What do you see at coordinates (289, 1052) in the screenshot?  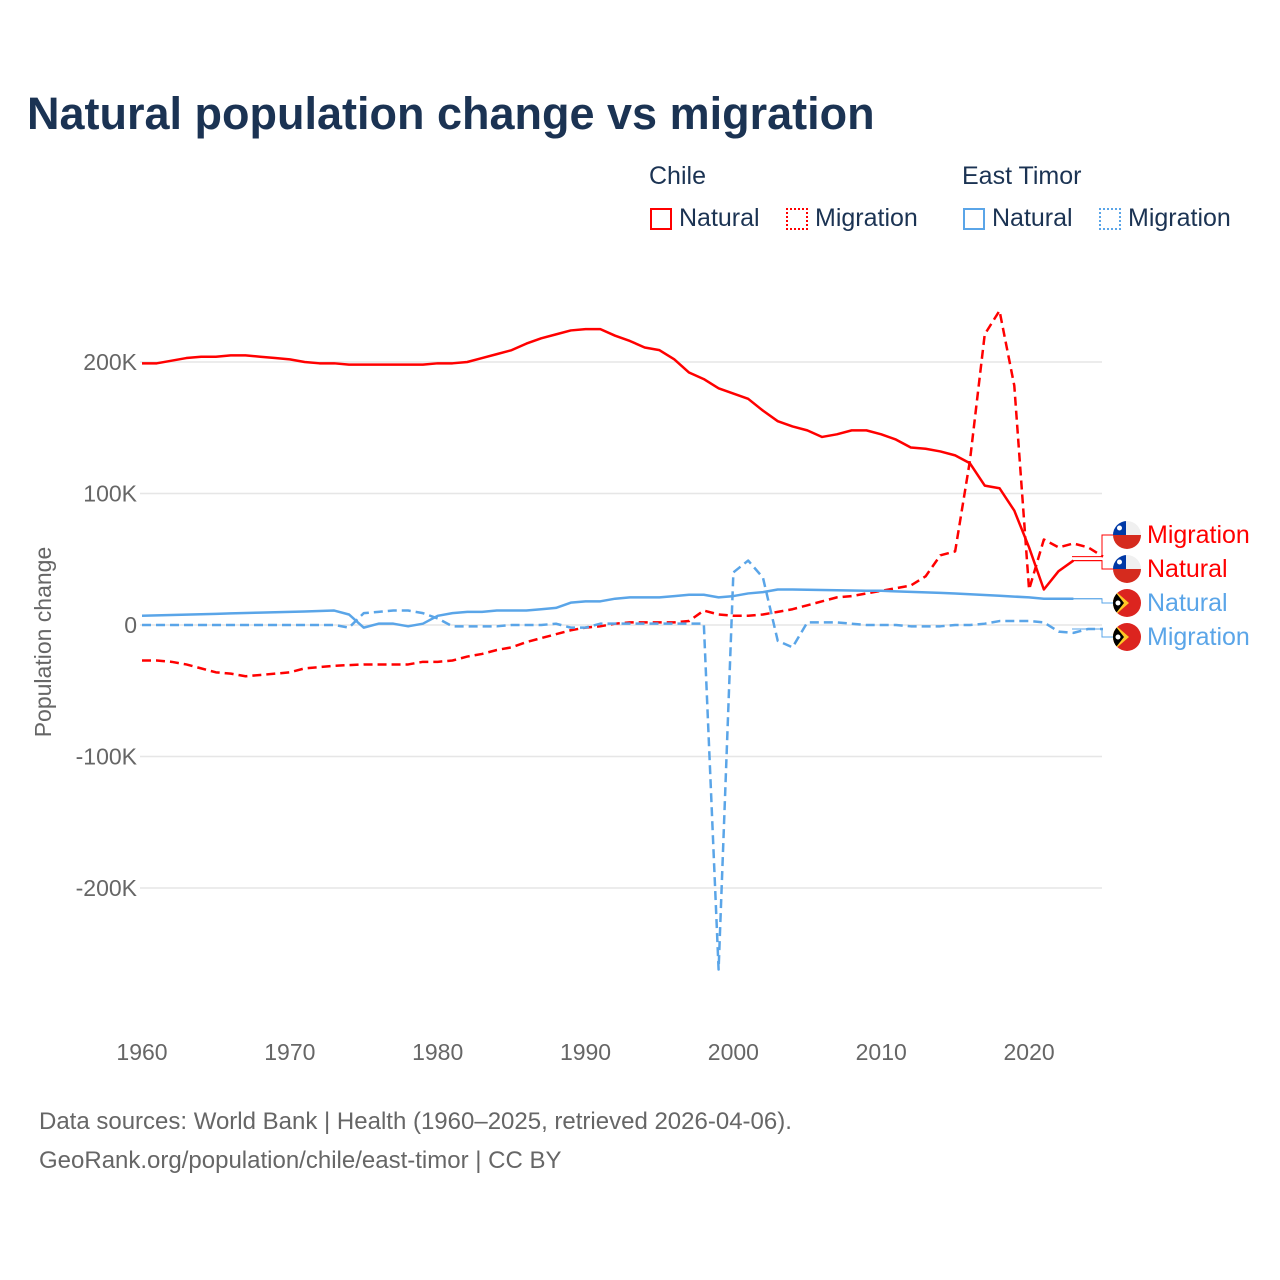 I see `x-tick-label: 1970` at bounding box center [289, 1052].